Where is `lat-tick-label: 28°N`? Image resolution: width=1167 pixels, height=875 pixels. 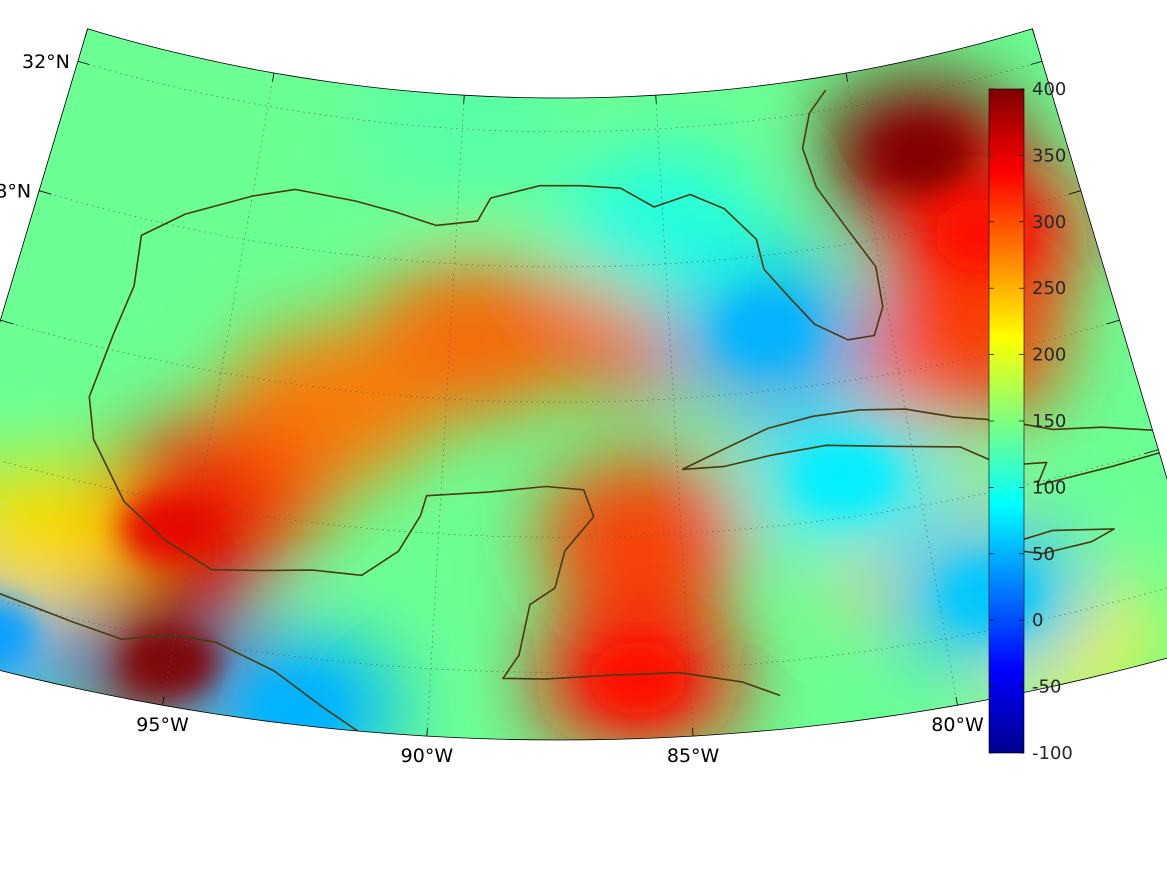 lat-tick-label: 28°N is located at coordinates (15, 192).